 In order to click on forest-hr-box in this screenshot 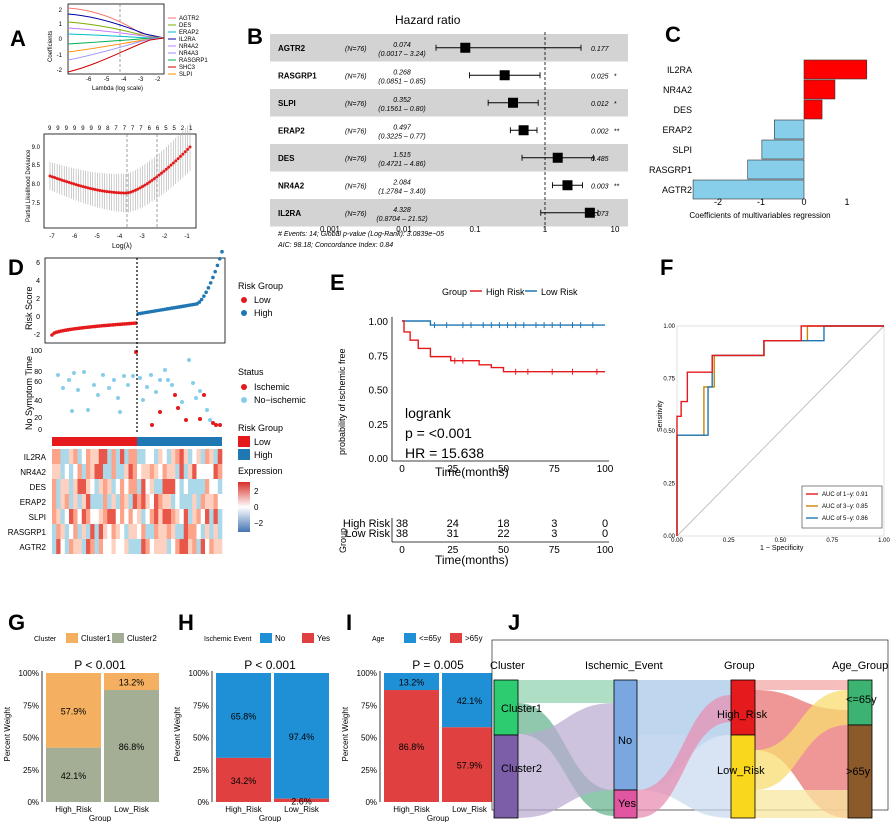, I will do `click(465, 47)`.